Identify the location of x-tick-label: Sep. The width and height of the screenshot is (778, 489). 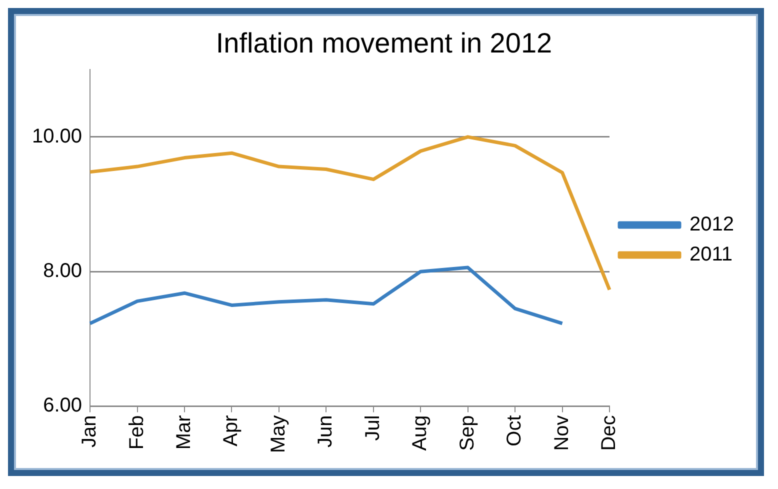
(467, 433).